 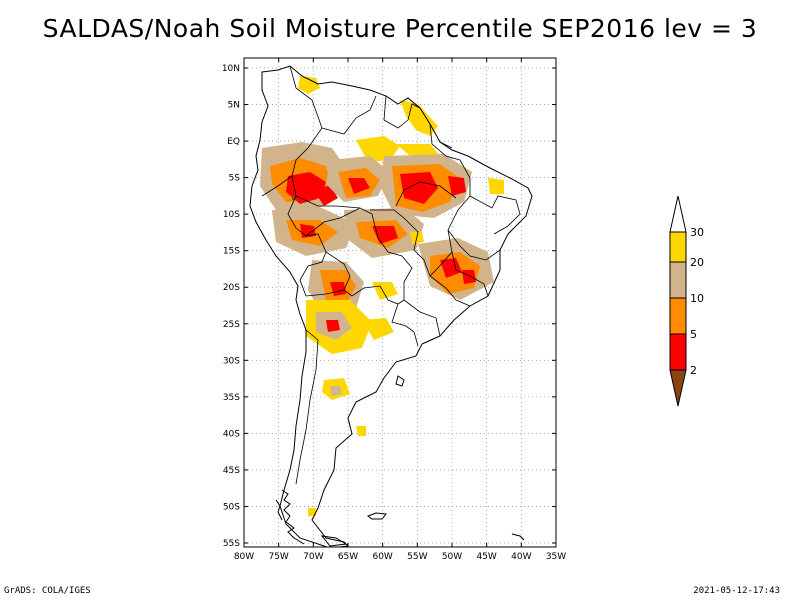 I want to click on footer-credit: GrADS: COLA/IGES, so click(x=47, y=591).